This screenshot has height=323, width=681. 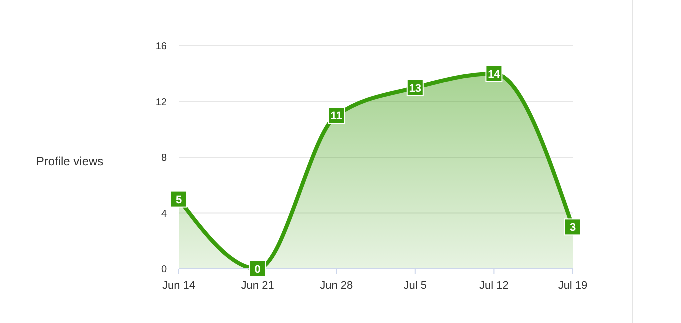 What do you see at coordinates (416, 286) in the screenshot?
I see `x-tick-label: Jul 5` at bounding box center [416, 286].